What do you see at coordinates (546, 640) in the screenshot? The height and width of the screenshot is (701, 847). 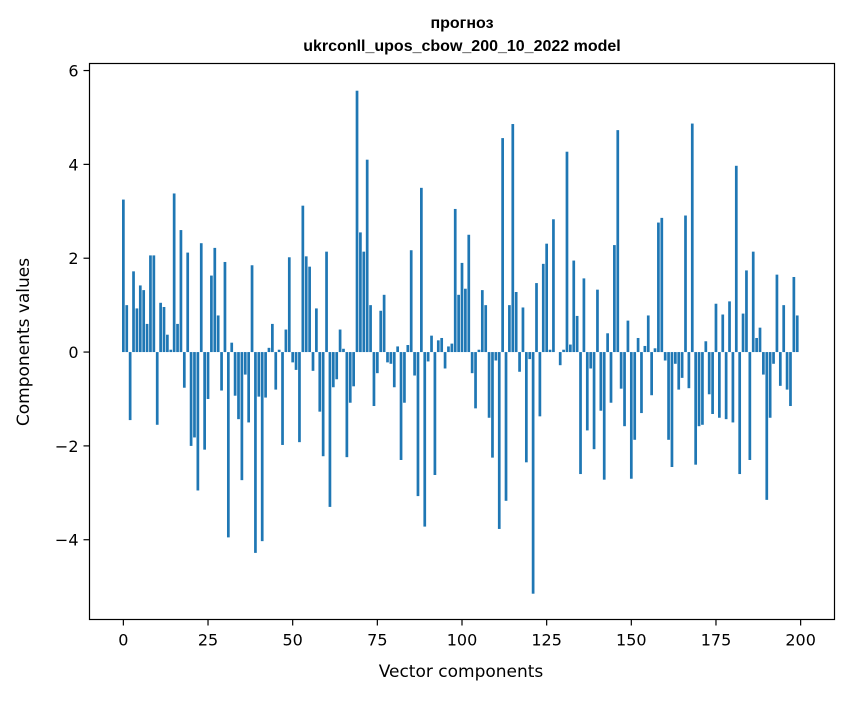 I see `x-tick-label: 125` at bounding box center [546, 640].